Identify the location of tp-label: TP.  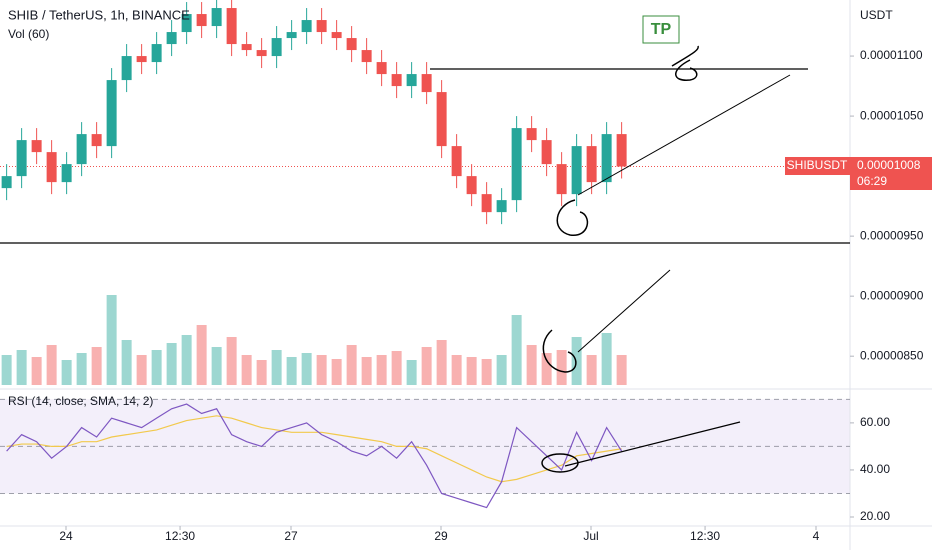
(661, 29).